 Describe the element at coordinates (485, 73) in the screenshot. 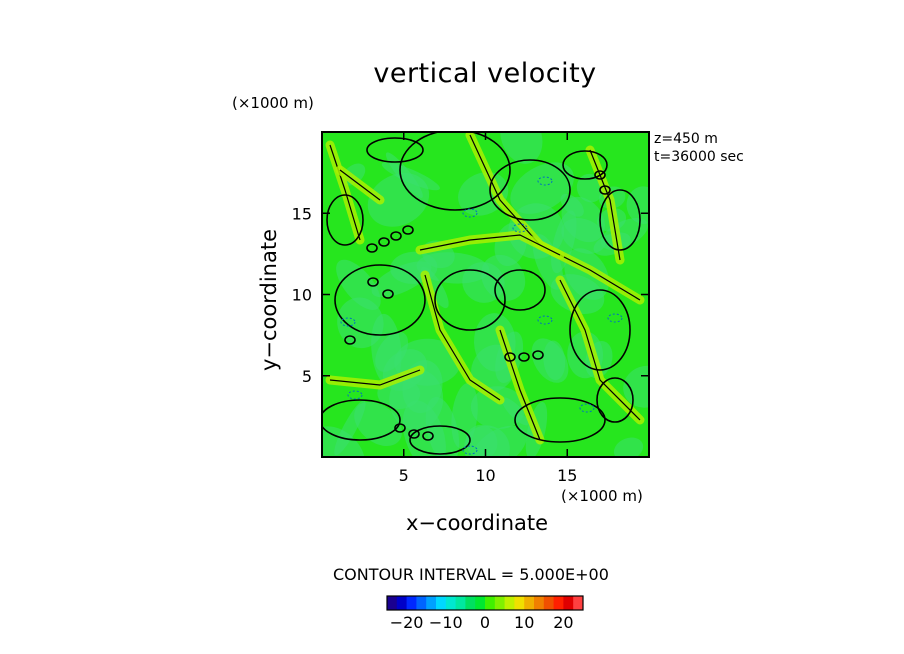

I see `chart-title: vertical velocity` at that location.